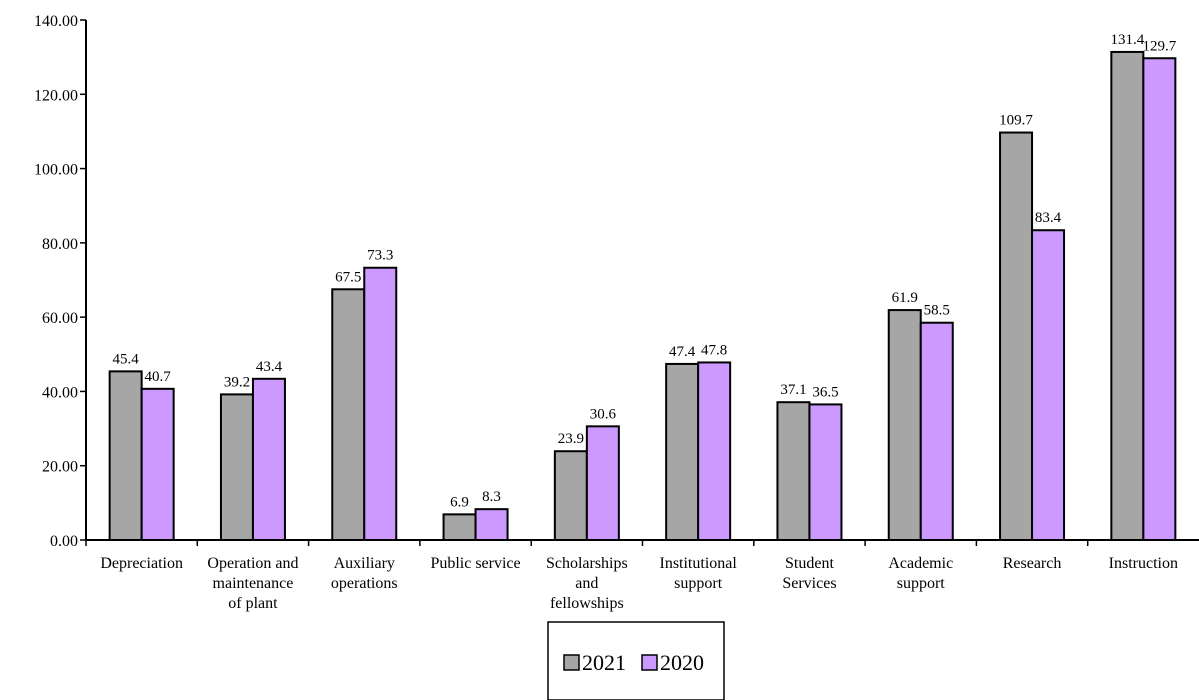 The width and height of the screenshot is (1199, 700). I want to click on x-tick-line: fellowships, so click(587, 603).